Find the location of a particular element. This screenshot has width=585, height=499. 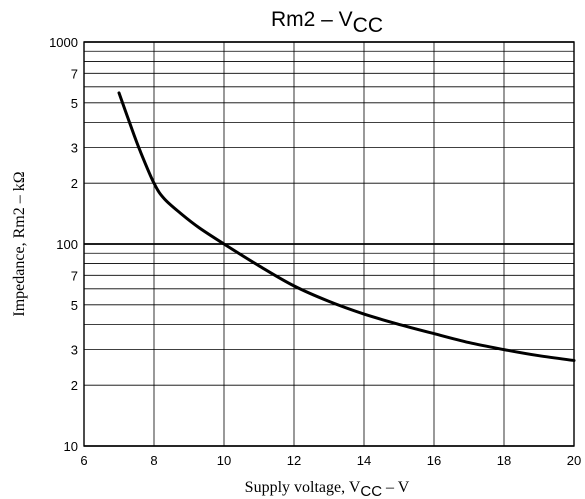

x-tick-label: 8 is located at coordinates (153, 460).